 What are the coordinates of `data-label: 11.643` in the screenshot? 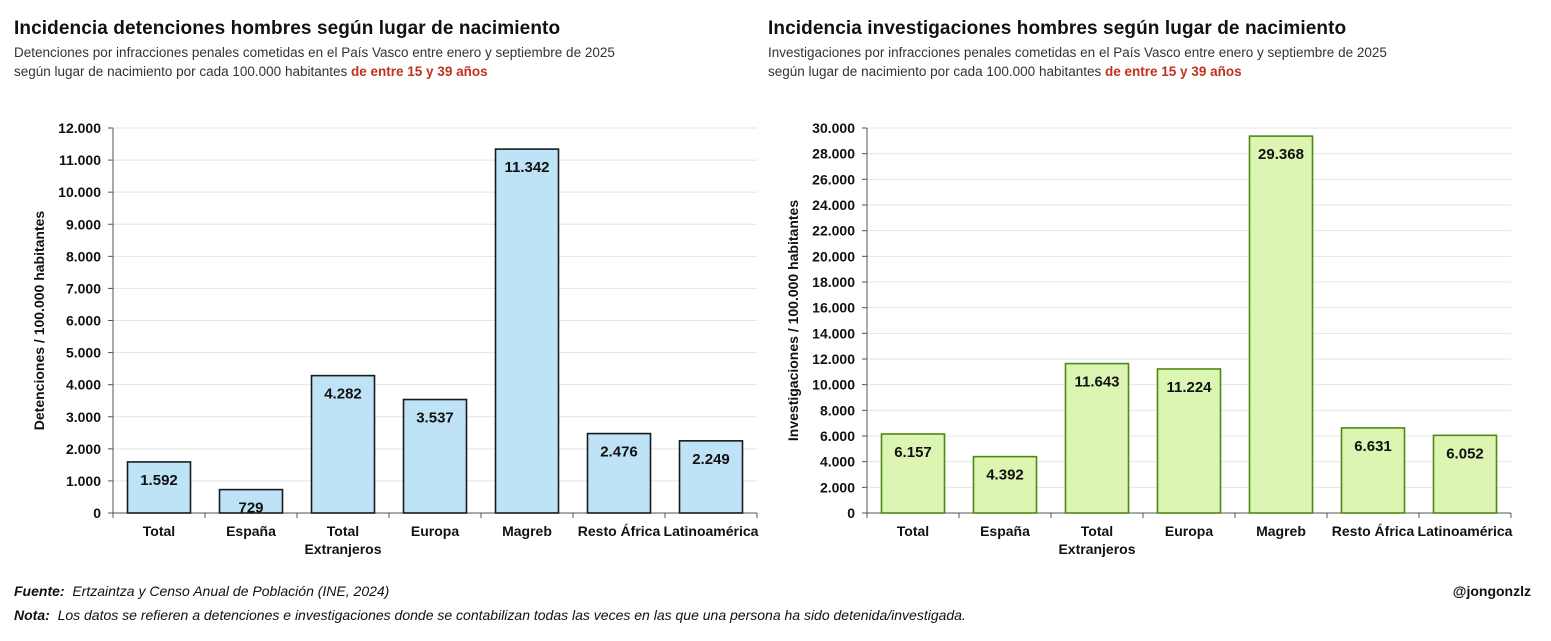 It's located at (1096, 382).